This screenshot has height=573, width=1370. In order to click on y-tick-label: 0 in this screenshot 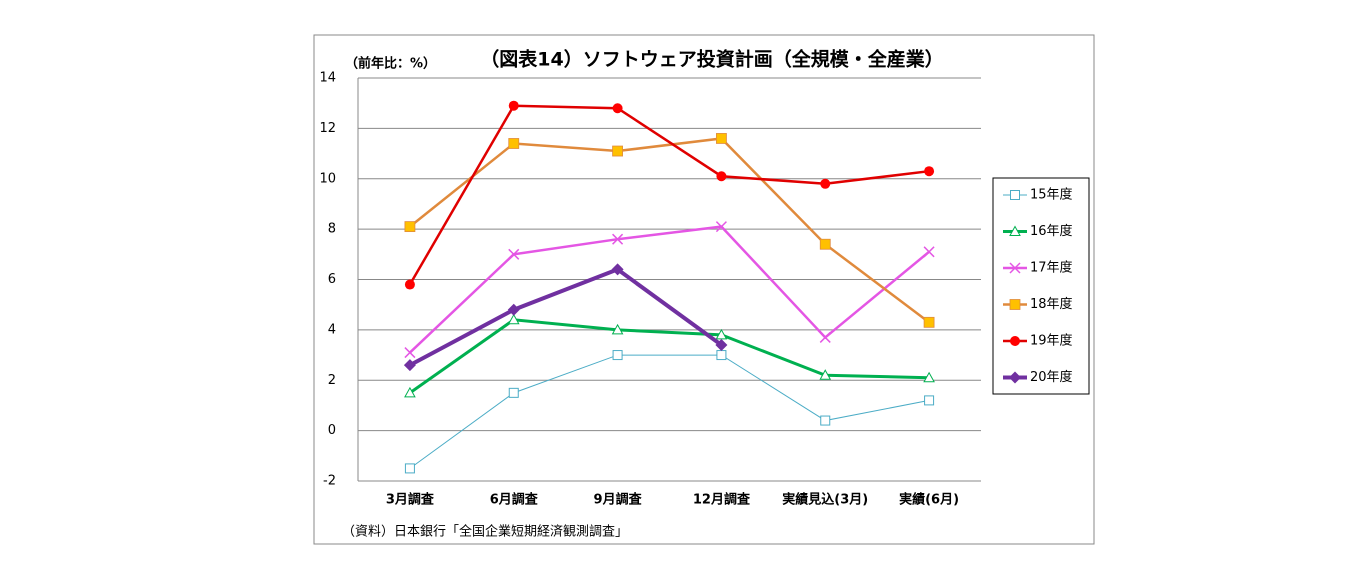, I will do `click(332, 430)`.